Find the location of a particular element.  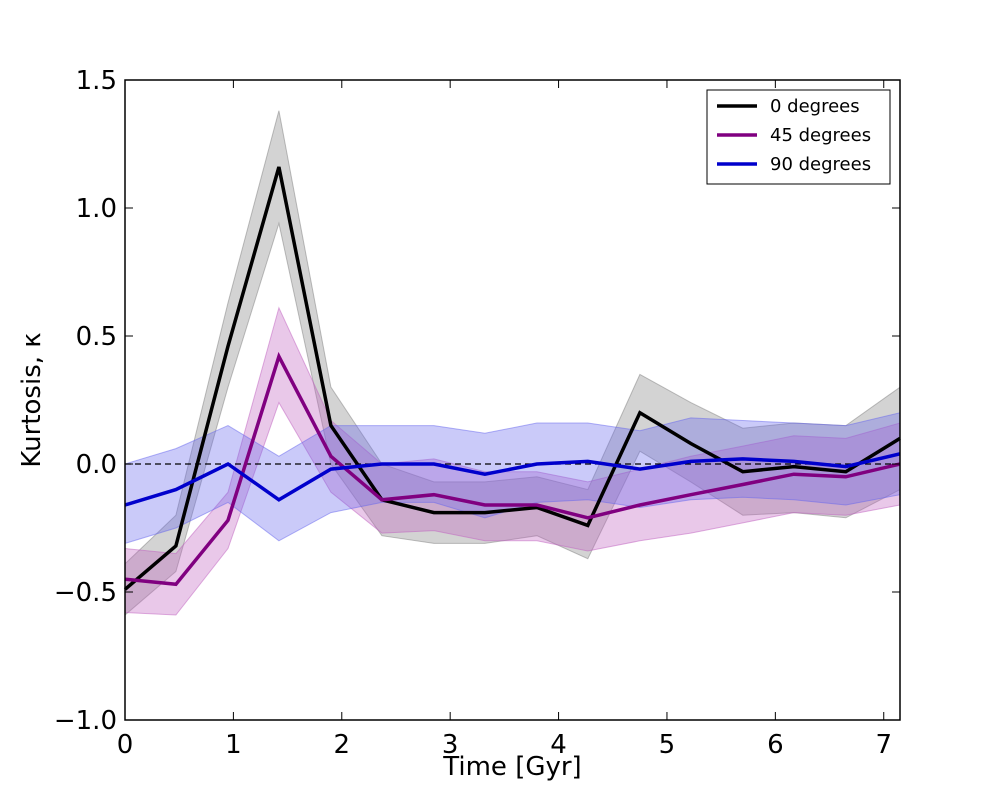

y-tick-label: 1.5 is located at coordinates (96, 81).